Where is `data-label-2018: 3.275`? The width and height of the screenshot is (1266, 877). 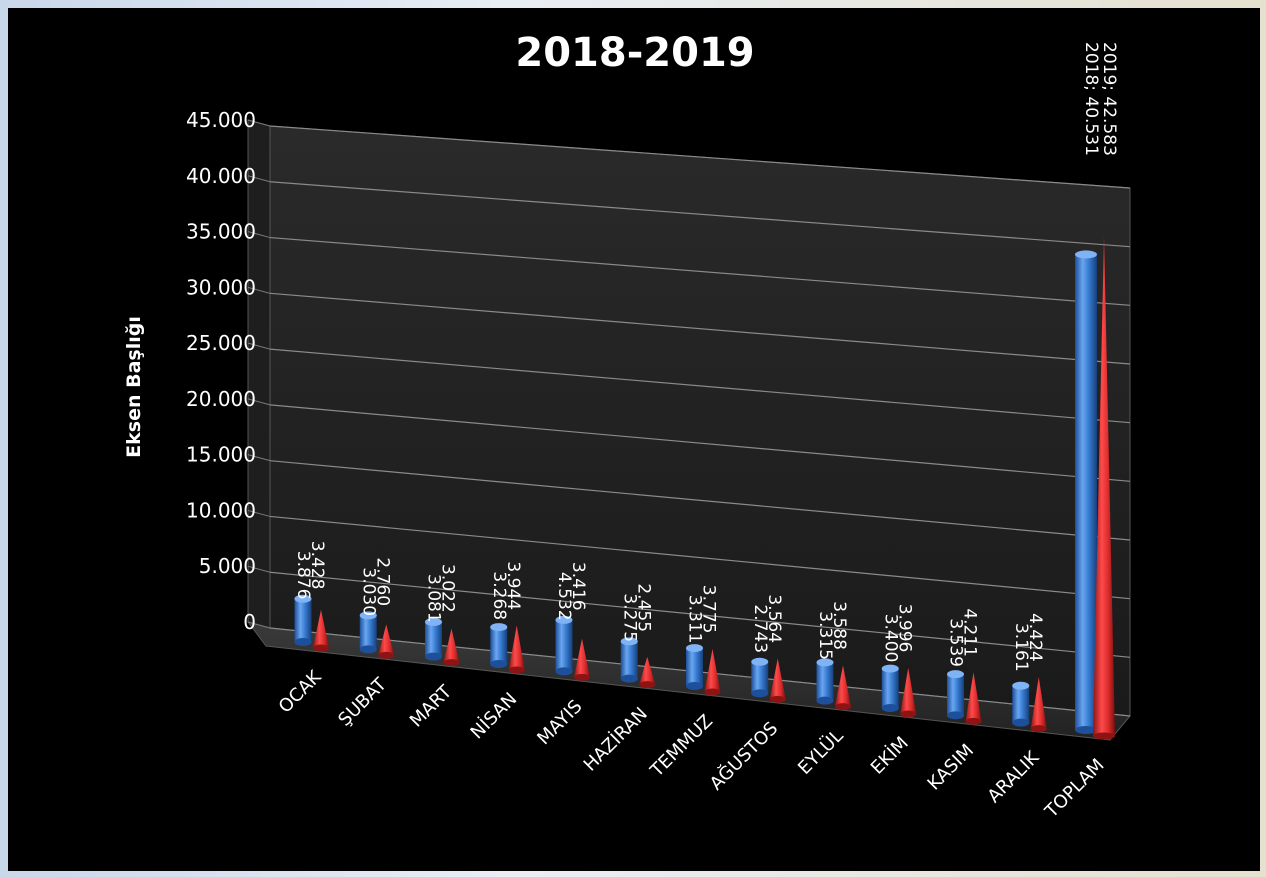
data-label-2018: 3.275 is located at coordinates (629, 617).